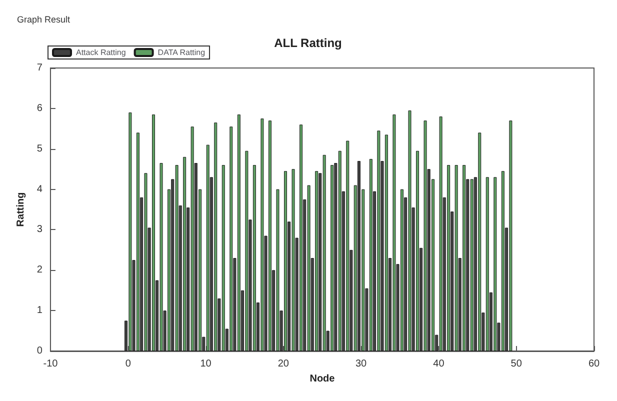 Image resolution: width=617 pixels, height=401 pixels. I want to click on text: Graph Result, so click(44, 19).